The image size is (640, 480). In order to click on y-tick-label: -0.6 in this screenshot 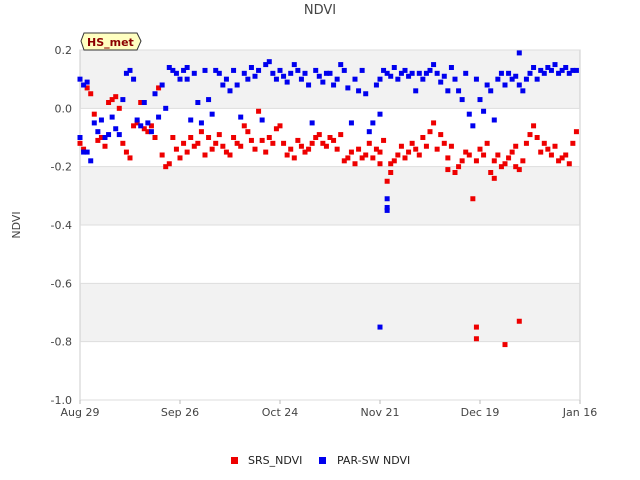, I will do `click(61, 283)`.